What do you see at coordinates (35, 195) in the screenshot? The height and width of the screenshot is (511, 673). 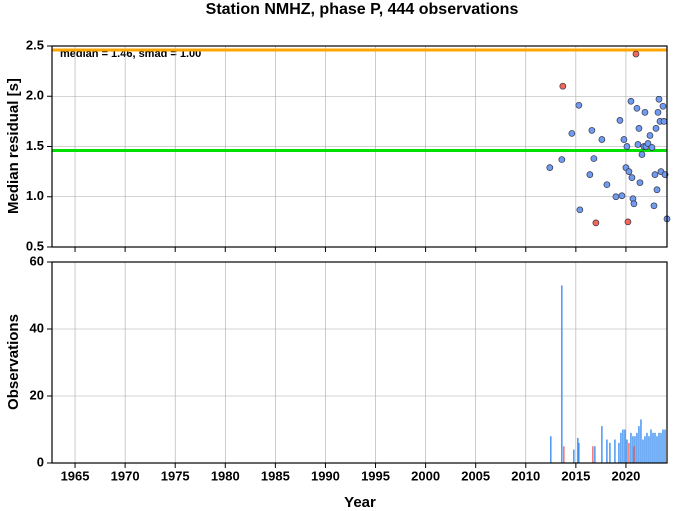 I see `y-tick-label: 1.0` at bounding box center [35, 195].